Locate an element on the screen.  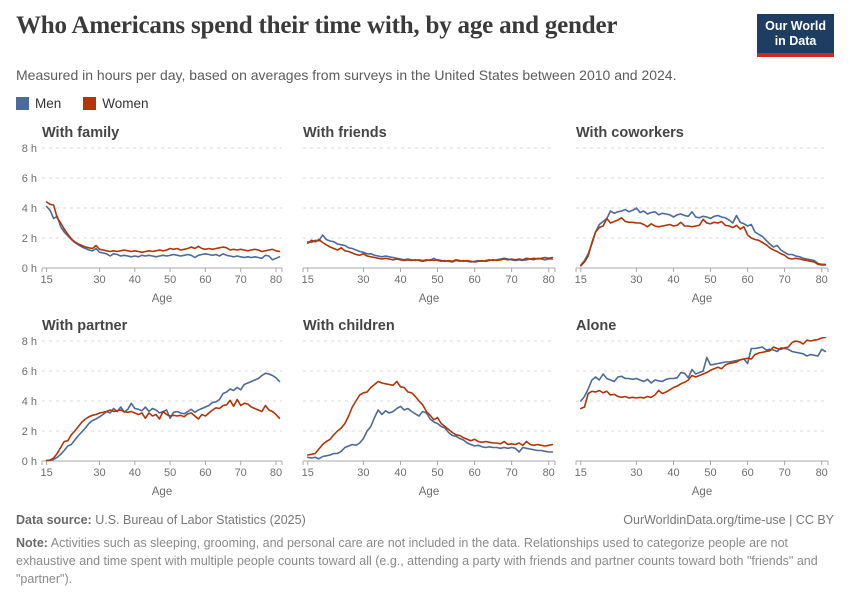
facet-title-with-children: With children is located at coordinates (349, 326).